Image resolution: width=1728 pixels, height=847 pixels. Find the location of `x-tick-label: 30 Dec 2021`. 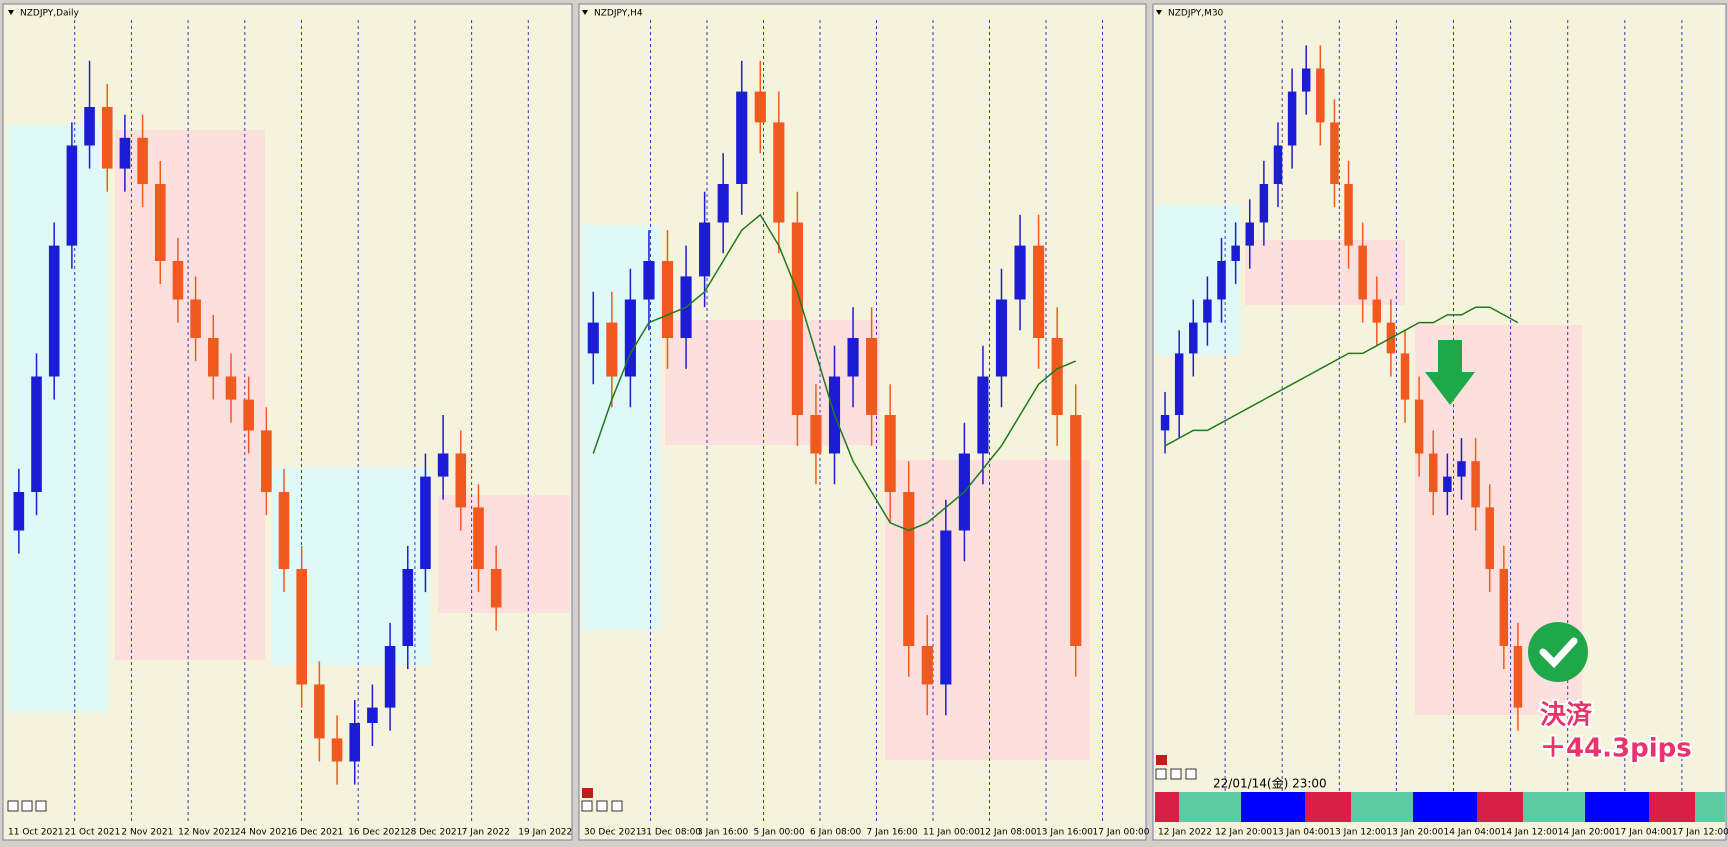

x-tick-label: 30 Dec 2021 is located at coordinates (613, 833).